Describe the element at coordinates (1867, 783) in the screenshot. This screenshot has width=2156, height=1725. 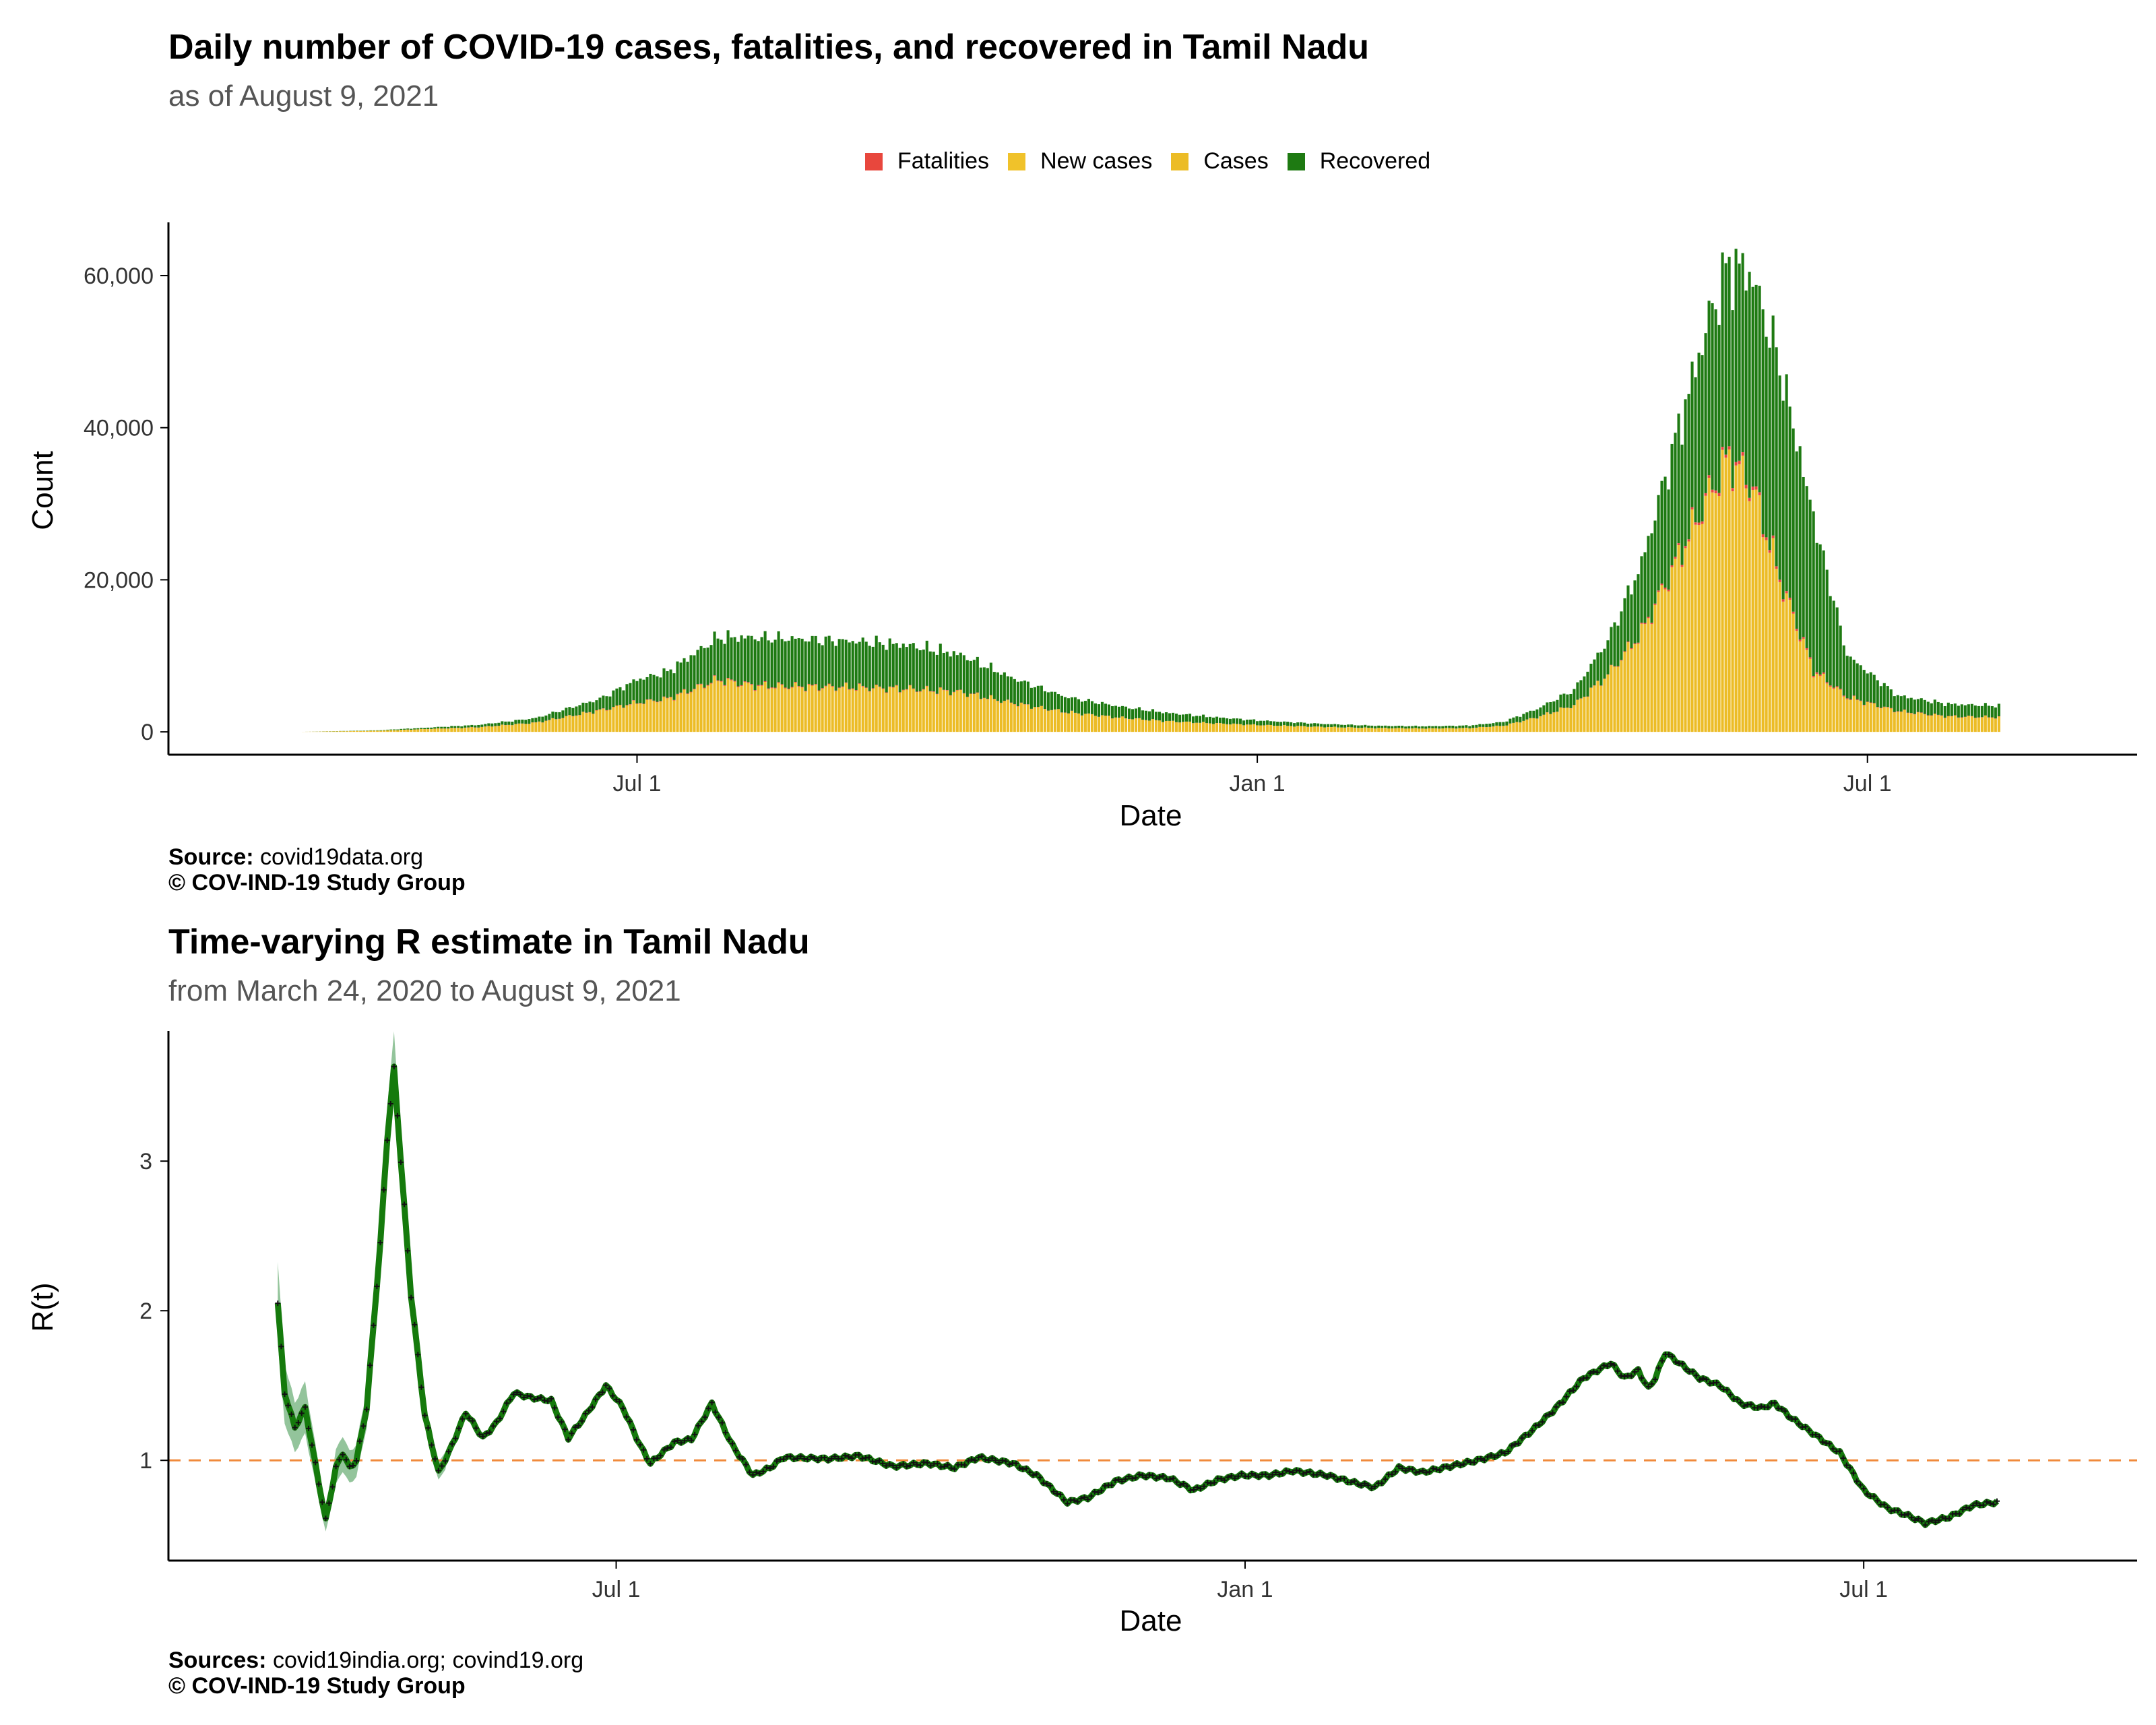
I see `top-x-tick-label: Jul 1` at that location.